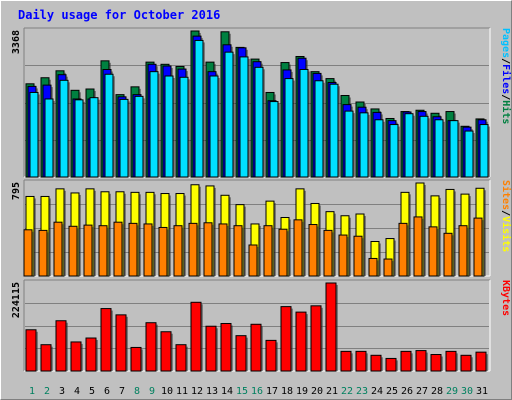 This screenshot has height=400, width=512. I want to click on day-tick-label: 17, so click(272, 391).